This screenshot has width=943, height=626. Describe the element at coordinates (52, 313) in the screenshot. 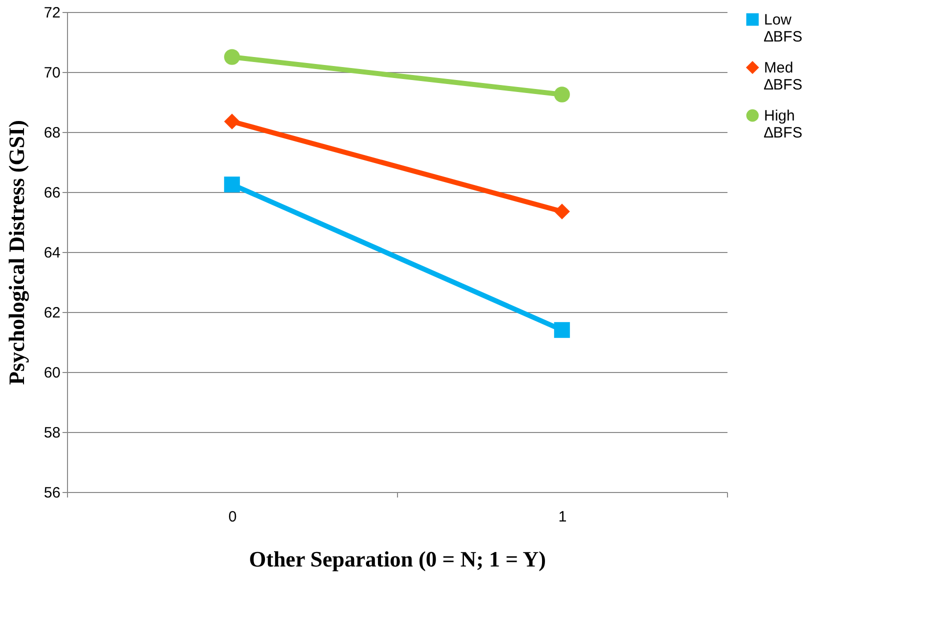

I see `y-tick-label: 62` at that location.